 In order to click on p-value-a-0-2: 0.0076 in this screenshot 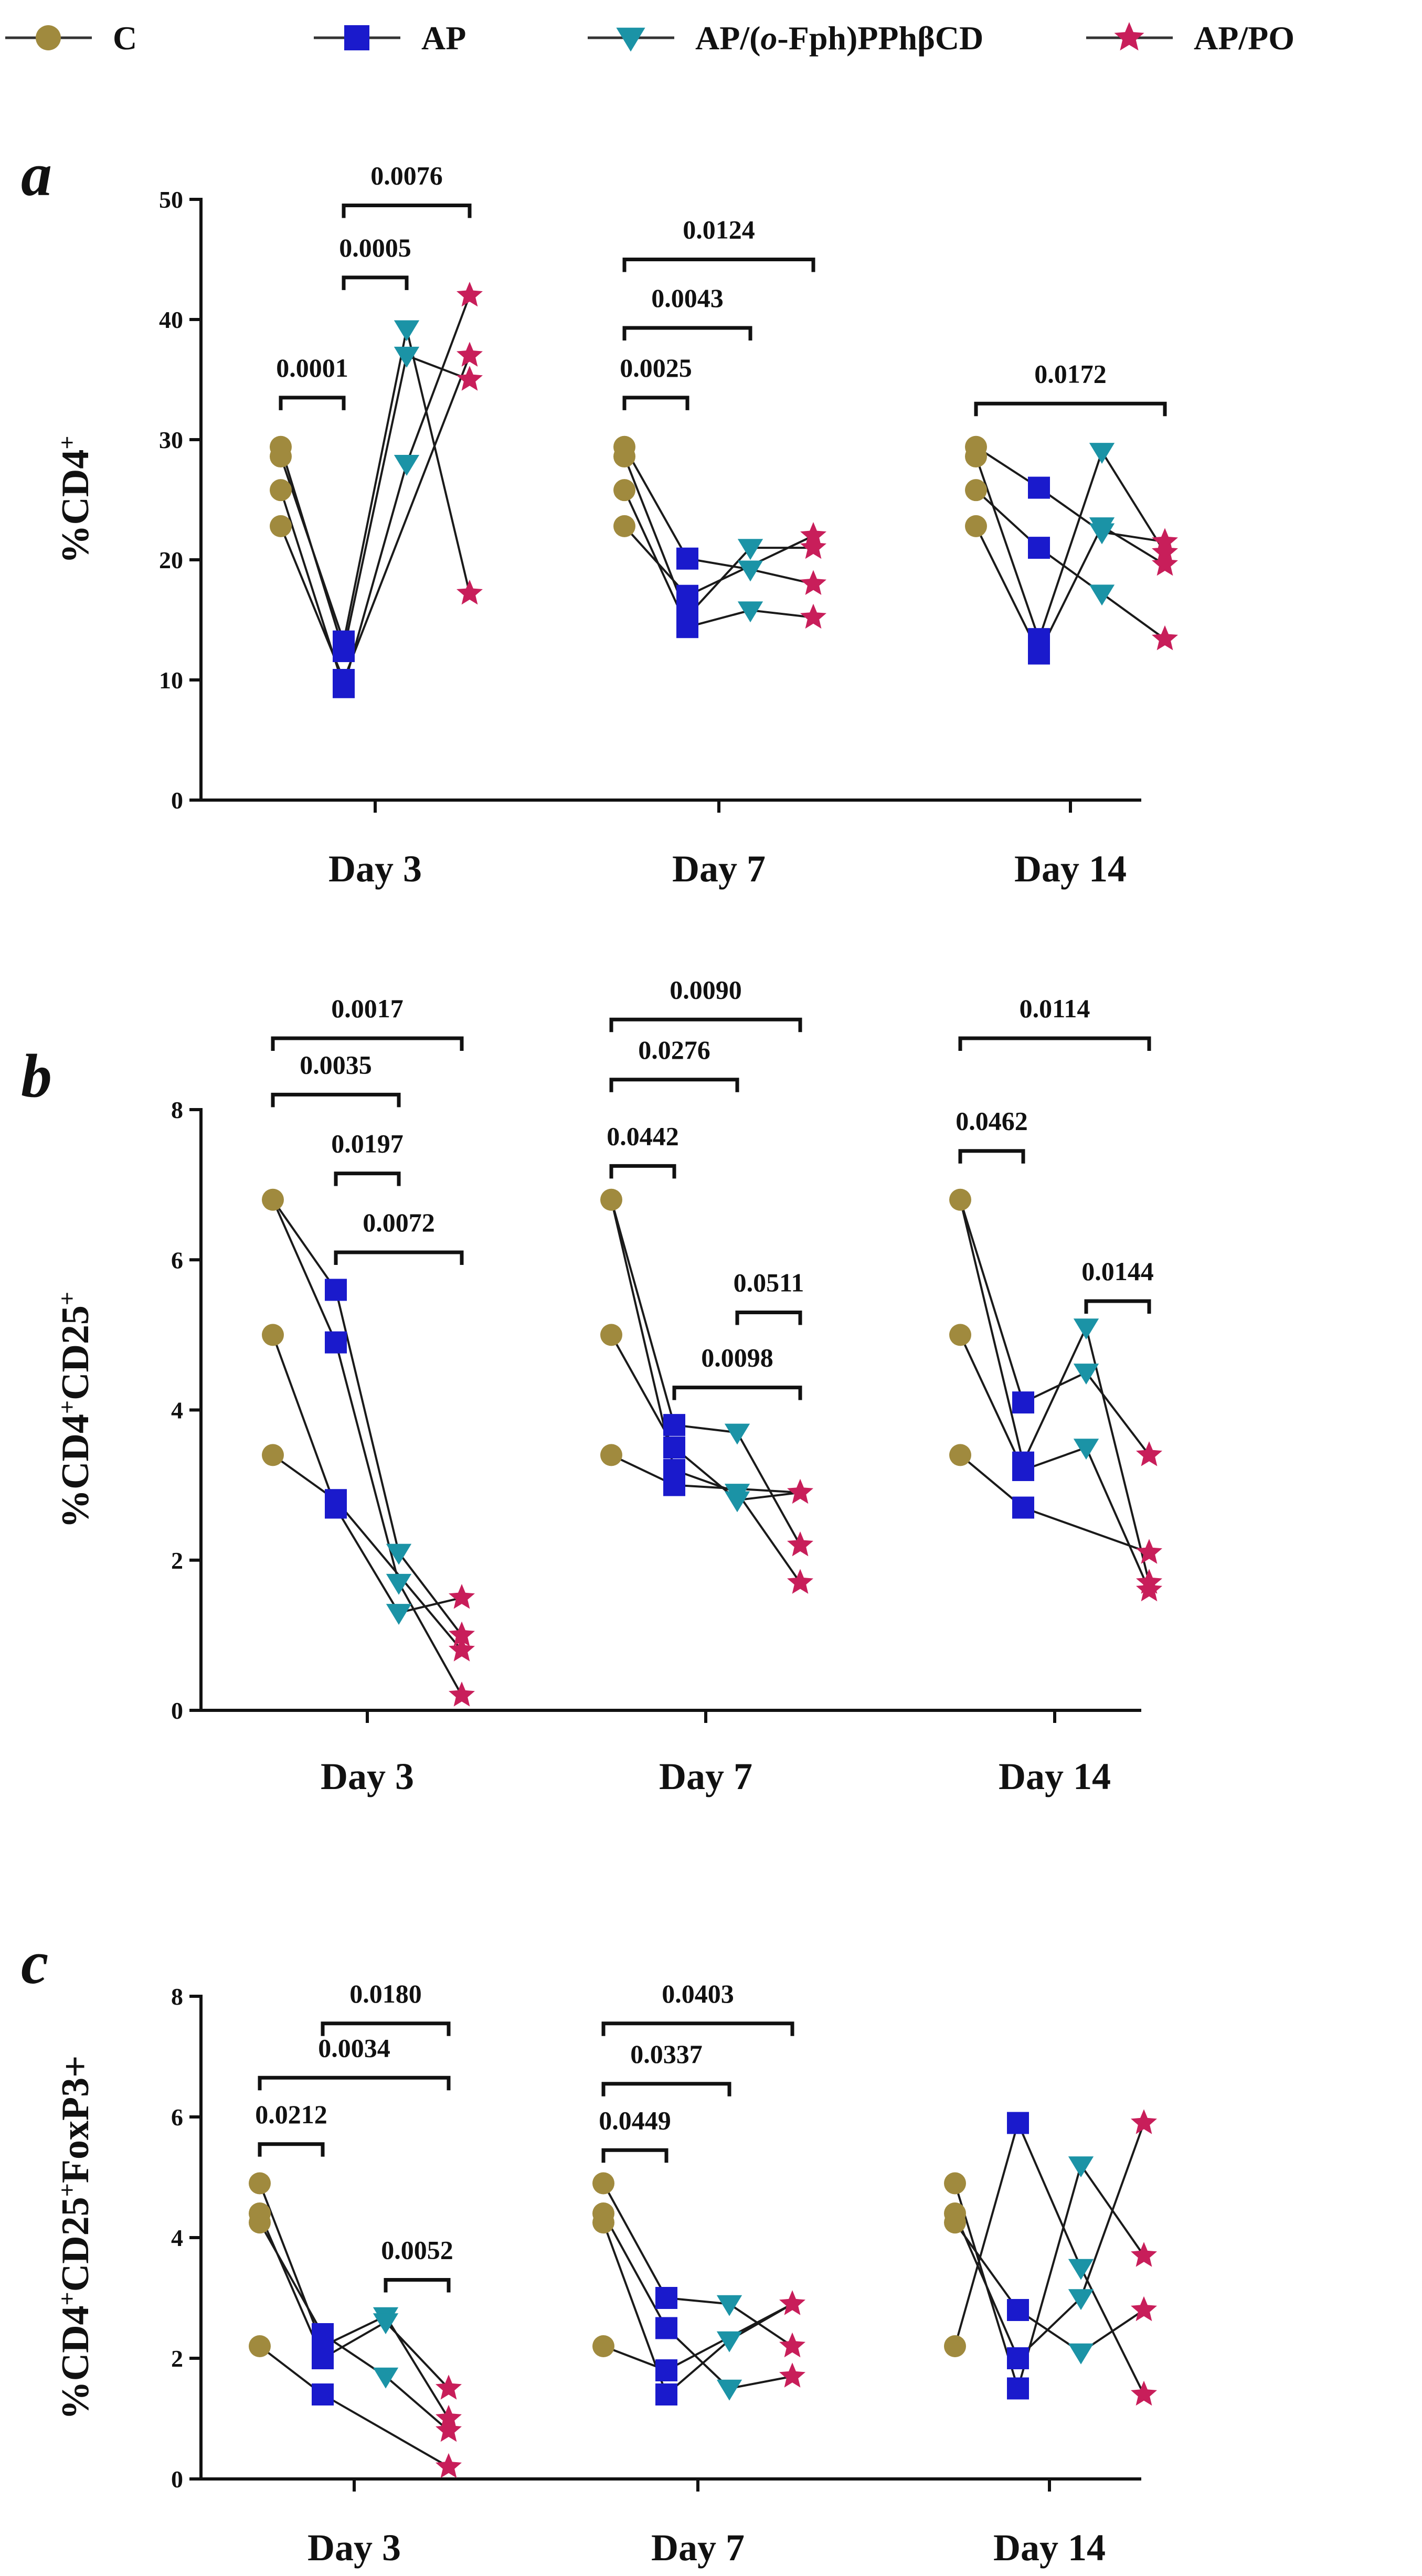, I will do `click(406, 175)`.